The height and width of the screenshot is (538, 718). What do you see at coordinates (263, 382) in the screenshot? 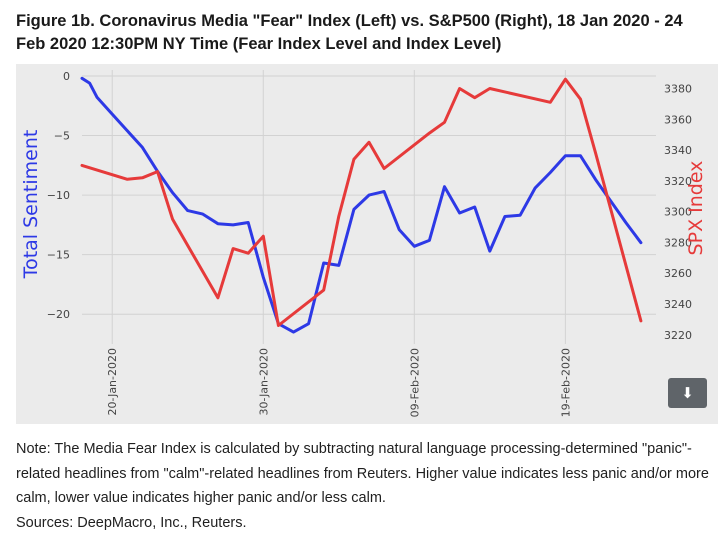
I see `x-tick-label: 30-Jan-2020` at bounding box center [263, 382].